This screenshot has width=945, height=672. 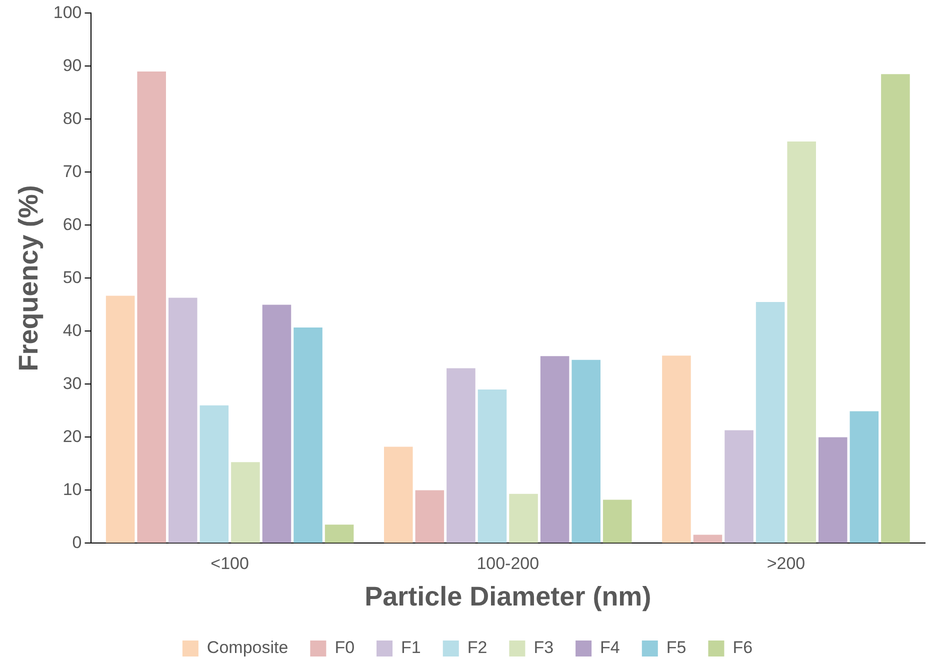 I want to click on legend-label: F0, so click(x=344, y=648).